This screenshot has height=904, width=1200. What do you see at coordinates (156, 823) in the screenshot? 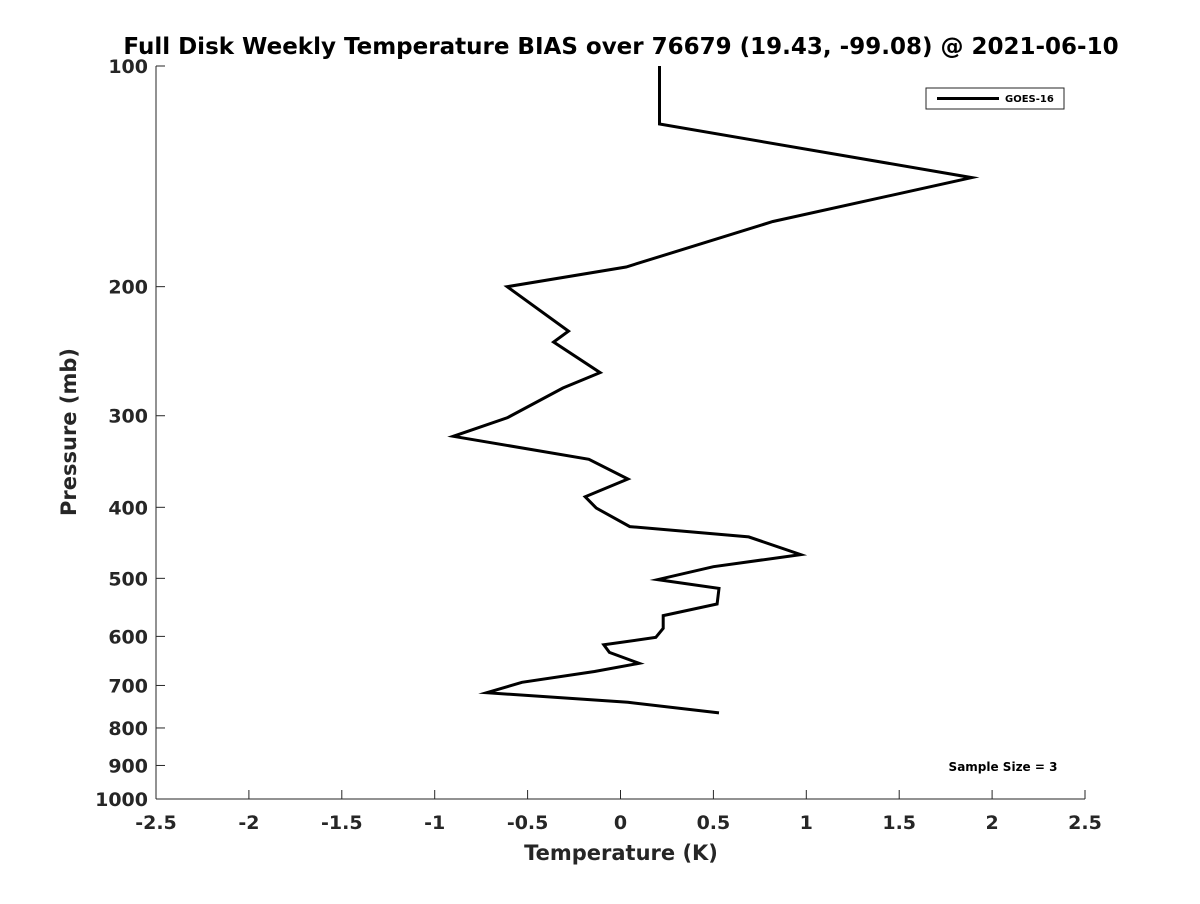
I see `x-tick-label: -2.5` at bounding box center [156, 823].